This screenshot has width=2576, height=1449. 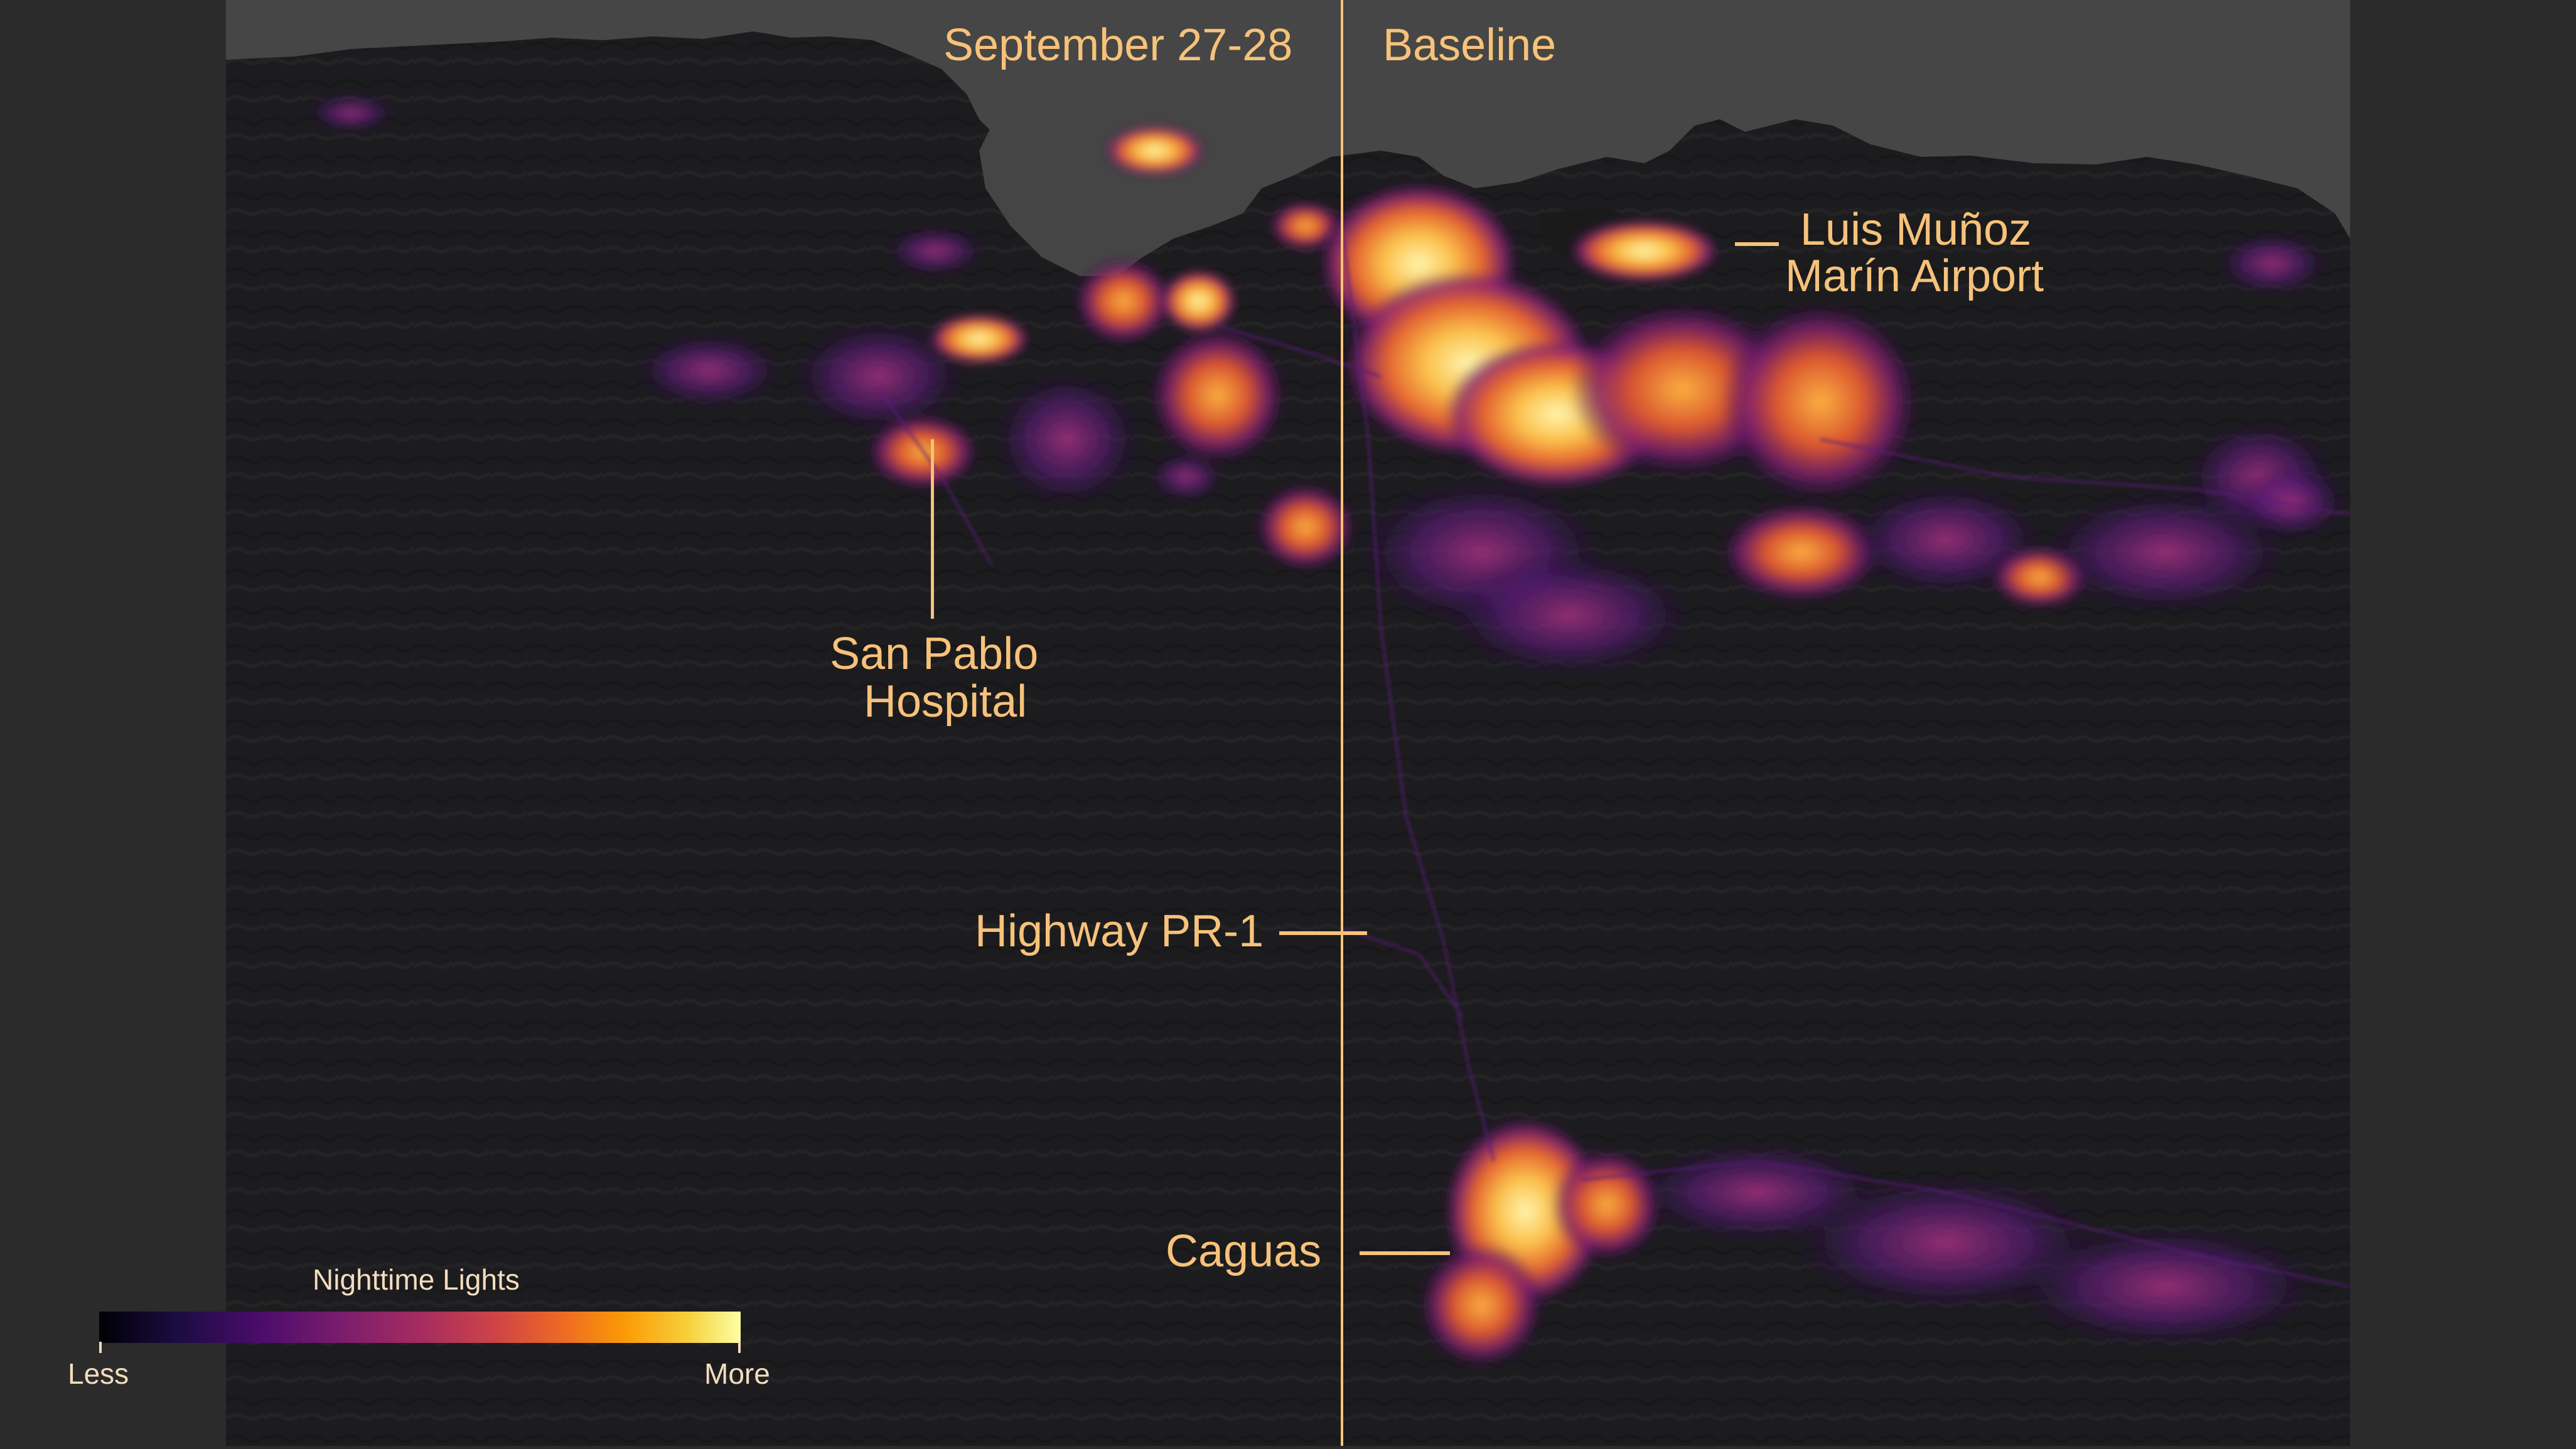 I want to click on legend-title: Nighttime Lights, so click(x=416, y=1279).